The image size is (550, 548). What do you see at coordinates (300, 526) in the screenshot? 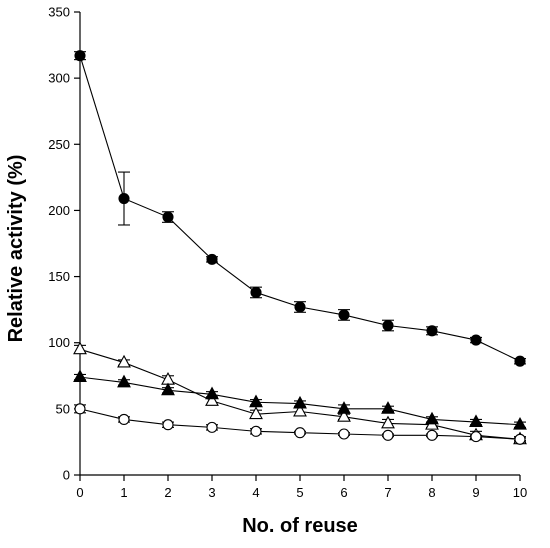
I see `x-axis-title: No. of reuse` at bounding box center [300, 526].